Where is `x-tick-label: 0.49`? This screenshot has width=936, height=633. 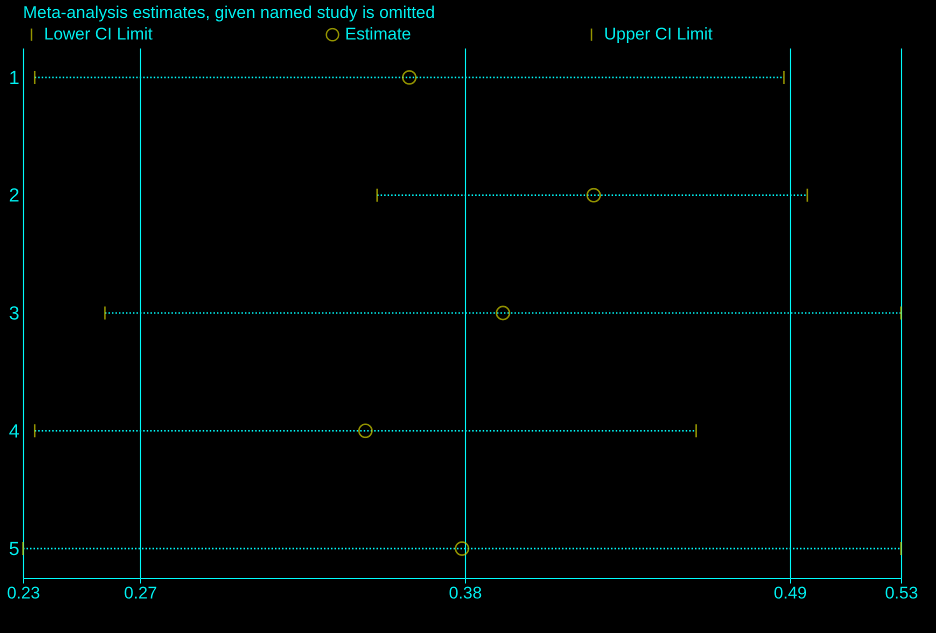 x-tick-label: 0.49 is located at coordinates (790, 593).